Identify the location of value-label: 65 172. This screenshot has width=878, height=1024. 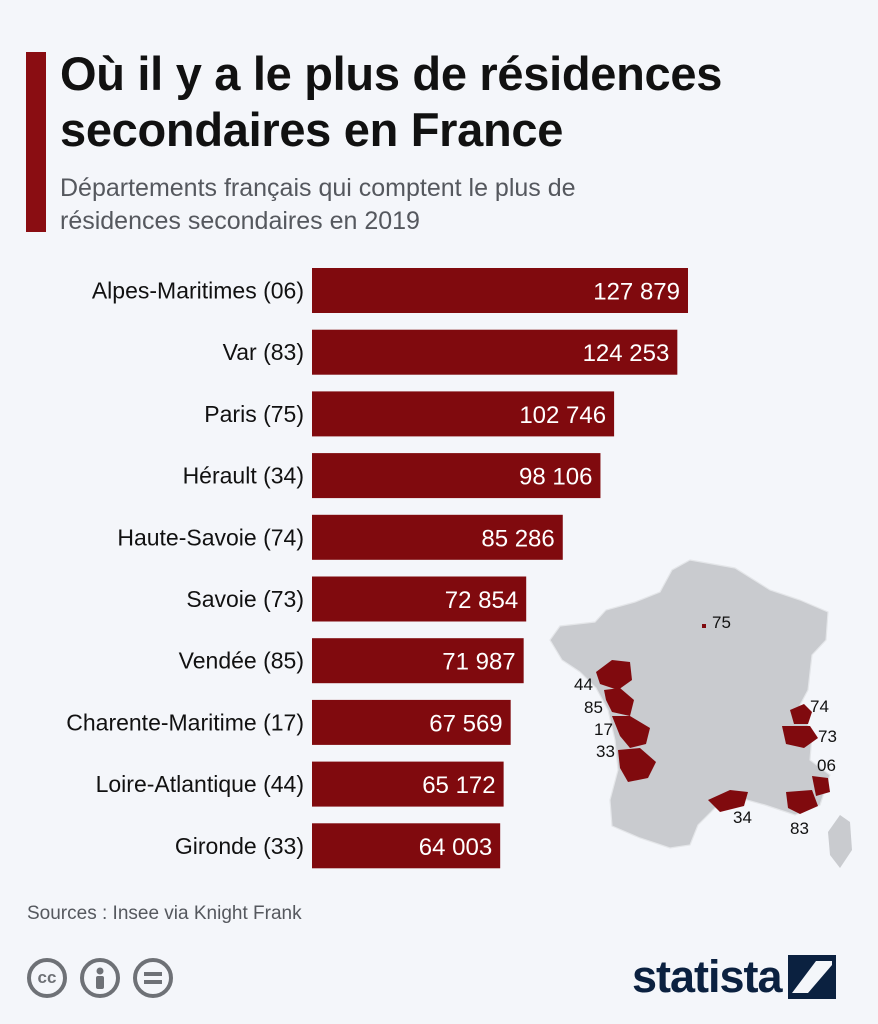
(458, 785).